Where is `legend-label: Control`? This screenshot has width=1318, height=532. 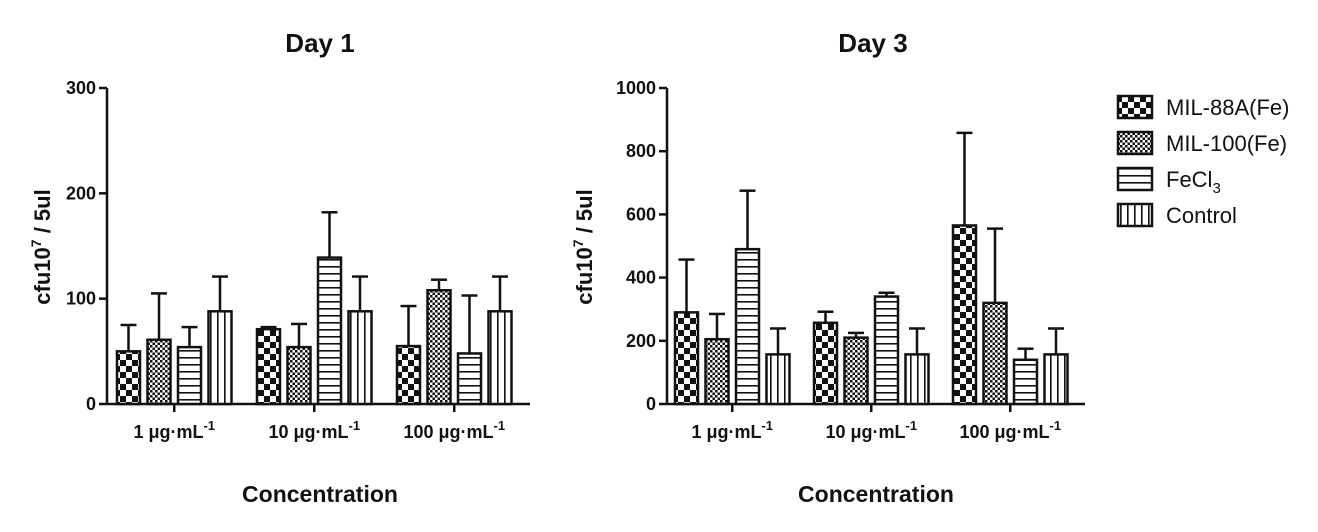
legend-label: Control is located at coordinates (1201, 215).